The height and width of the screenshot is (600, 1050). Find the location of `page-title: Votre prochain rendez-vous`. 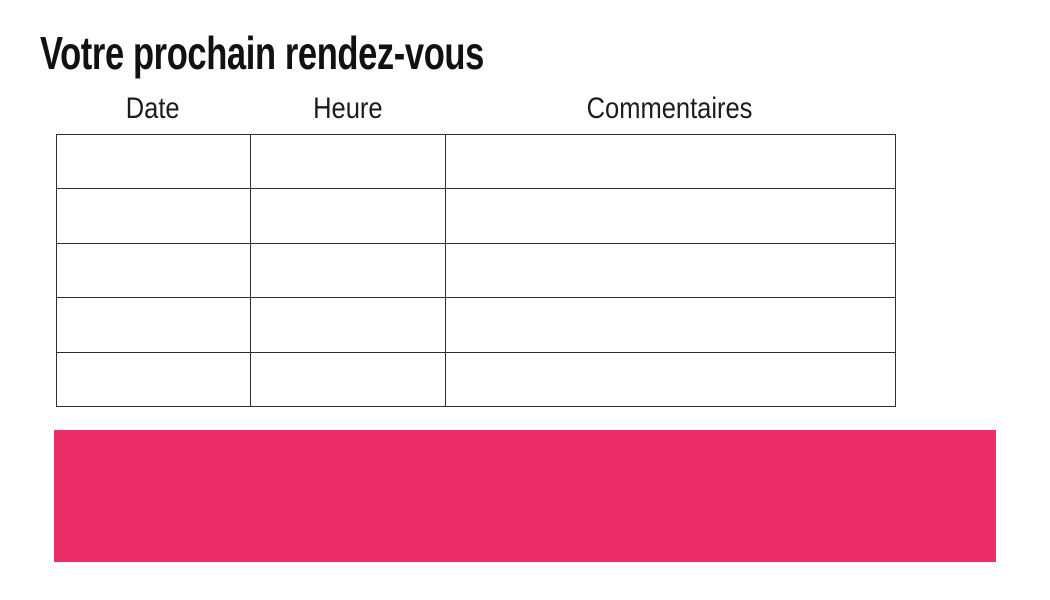

page-title: Votre prochain rendez-vous is located at coordinates (262, 53).